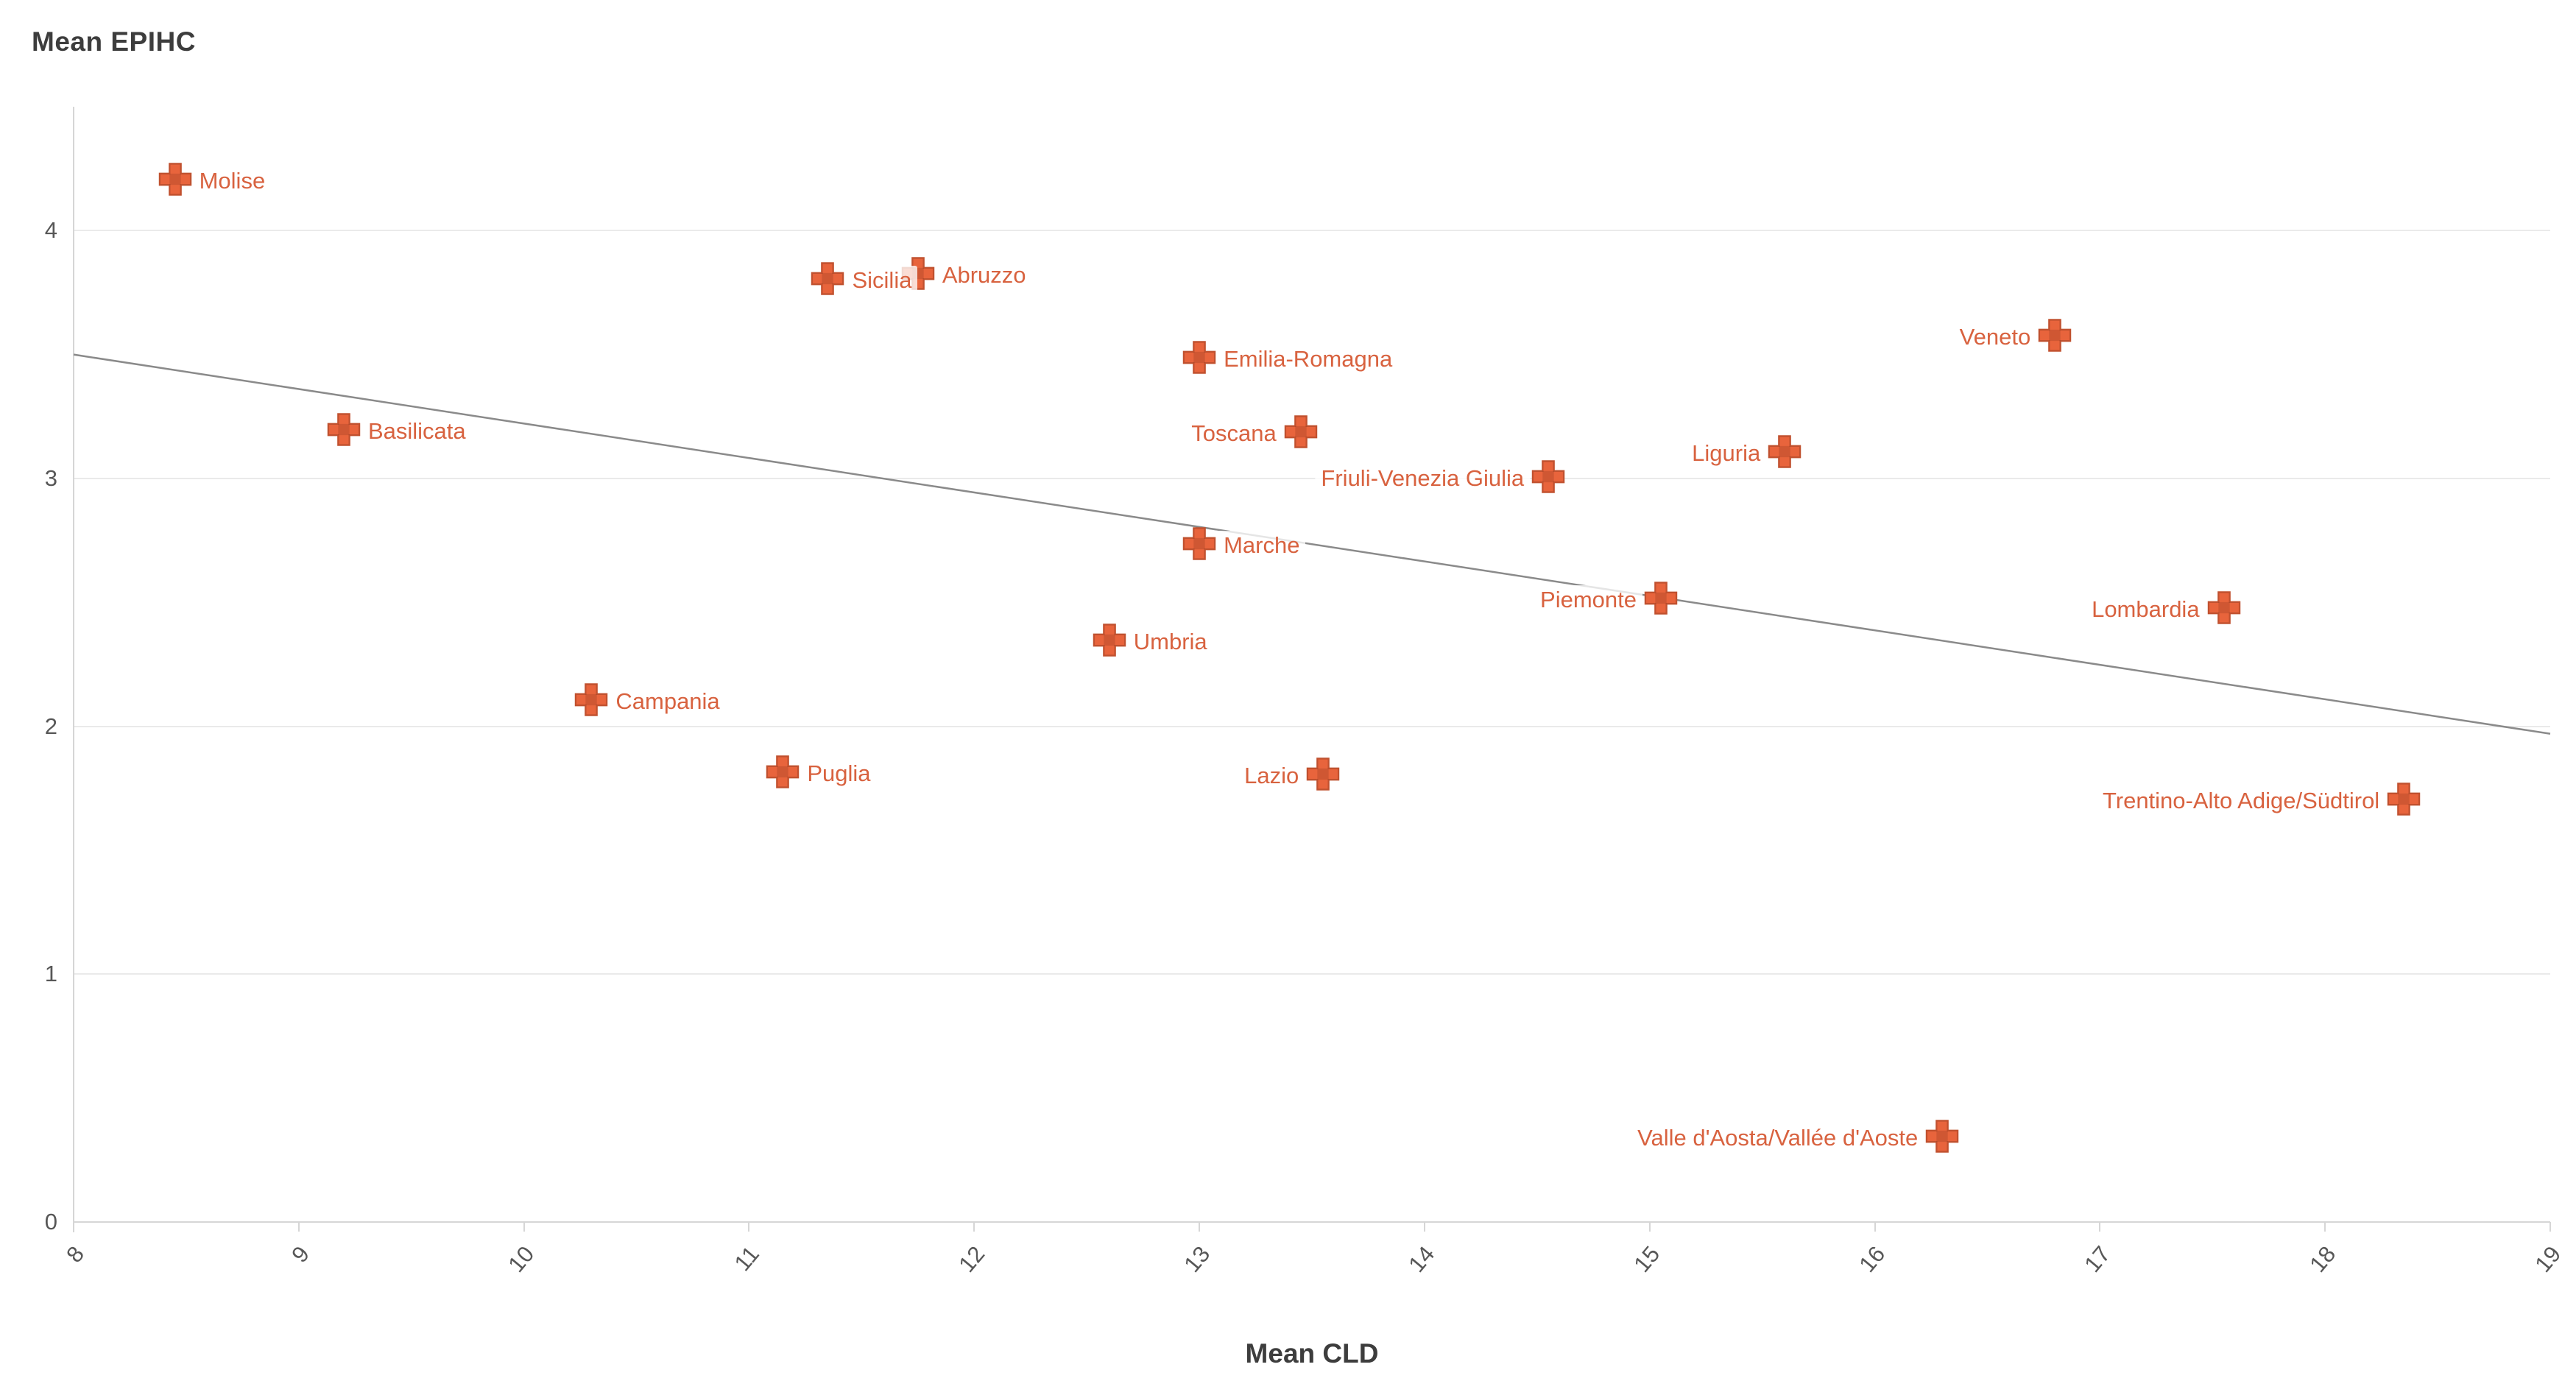 Image resolution: width=2576 pixels, height=1395 pixels. What do you see at coordinates (591, 702) in the screenshot?
I see `data-point-marker-Campania` at bounding box center [591, 702].